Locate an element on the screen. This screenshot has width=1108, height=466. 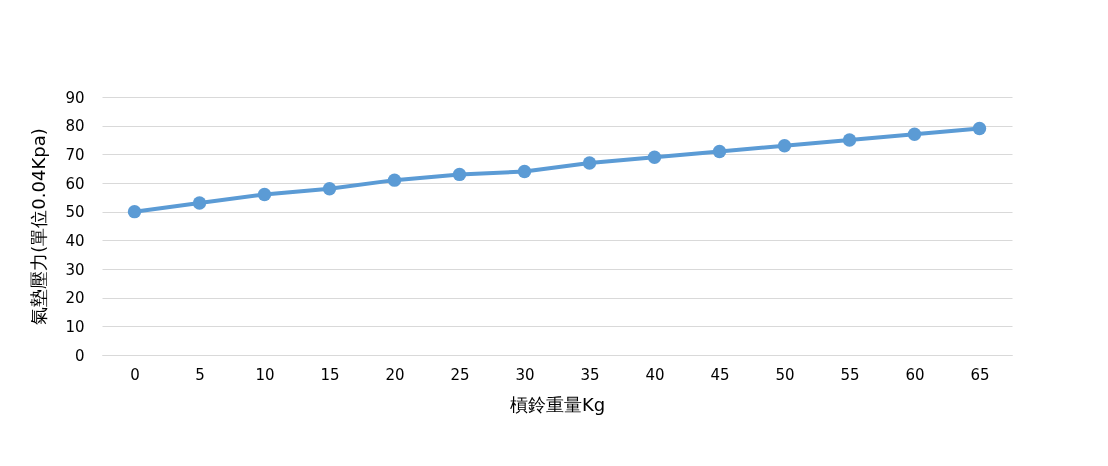
y-tick-label: 60 is located at coordinates (75, 183).